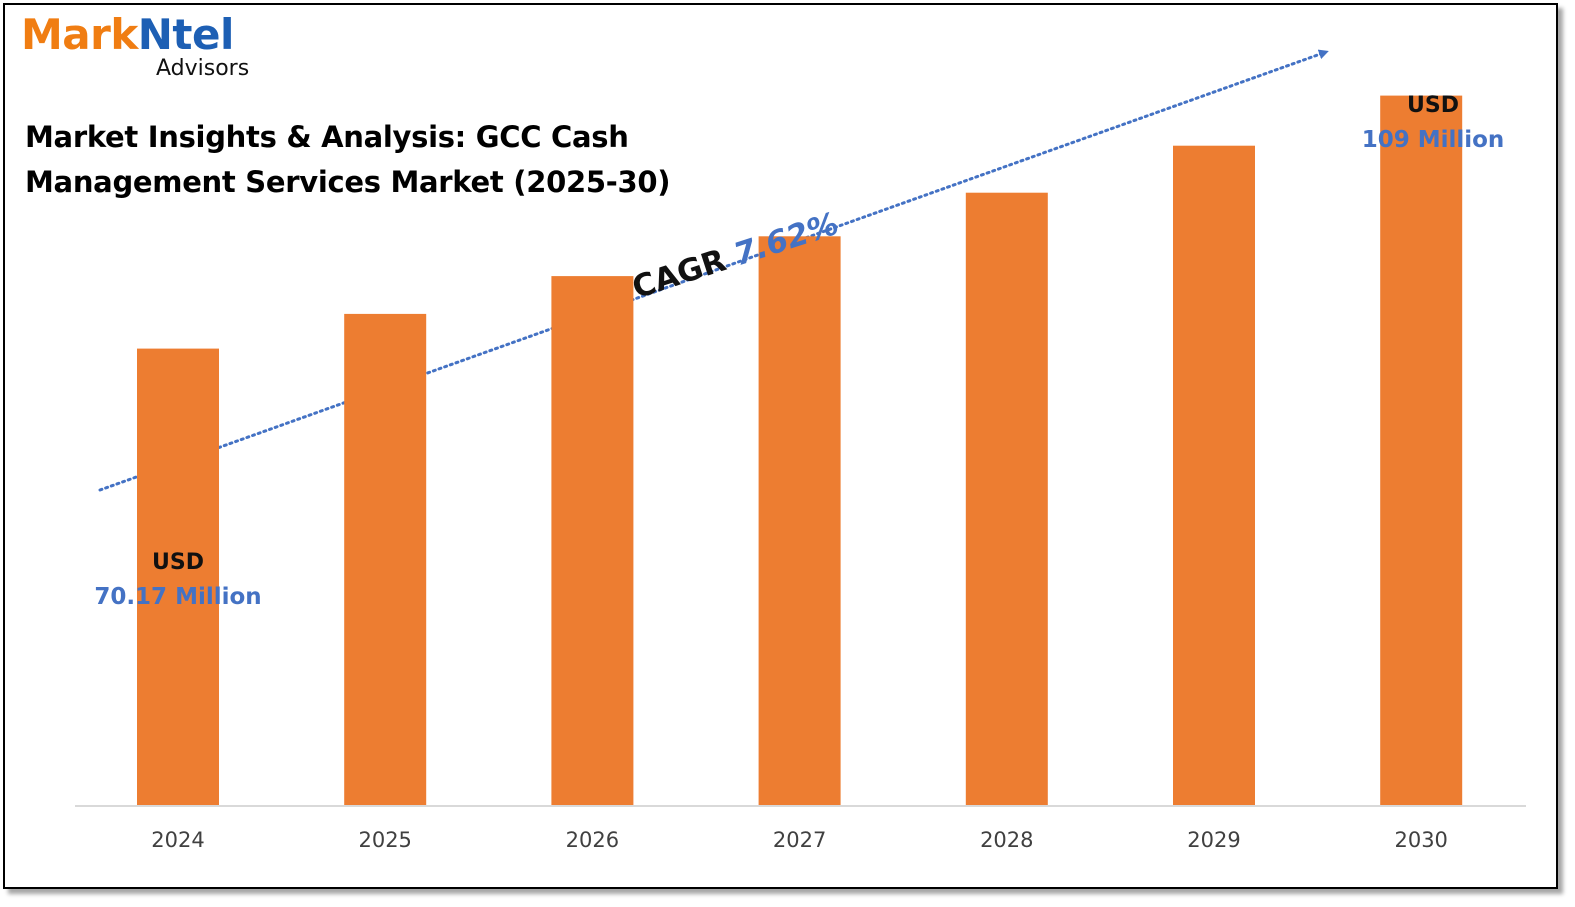  I want to click on x-tick-label-2028: 2028, so click(1006, 840).